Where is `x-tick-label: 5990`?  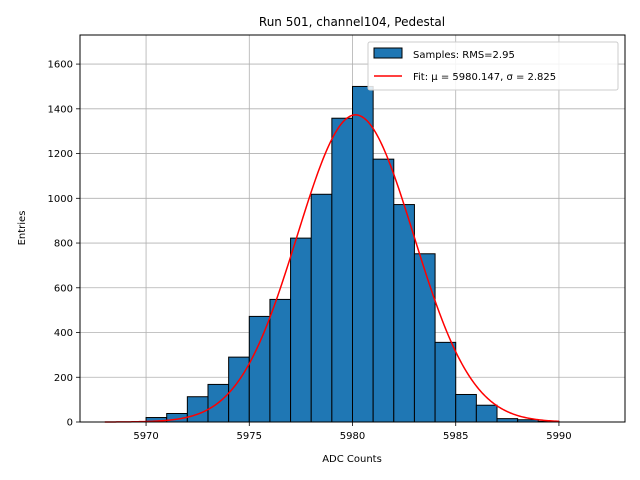
x-tick-label: 5990 is located at coordinates (558, 436).